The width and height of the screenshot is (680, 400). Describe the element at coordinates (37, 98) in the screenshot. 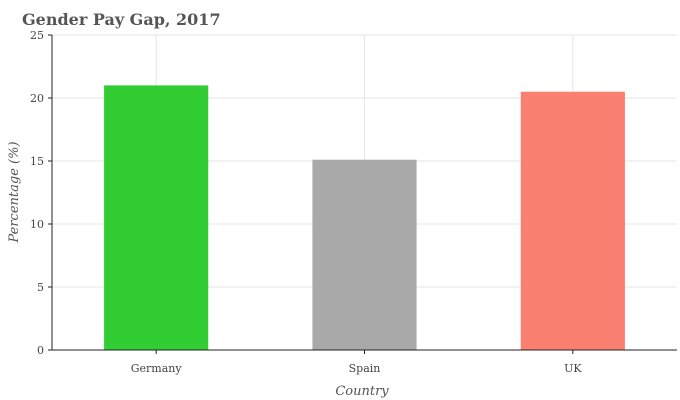

I see `y-tick-label: 20` at that location.